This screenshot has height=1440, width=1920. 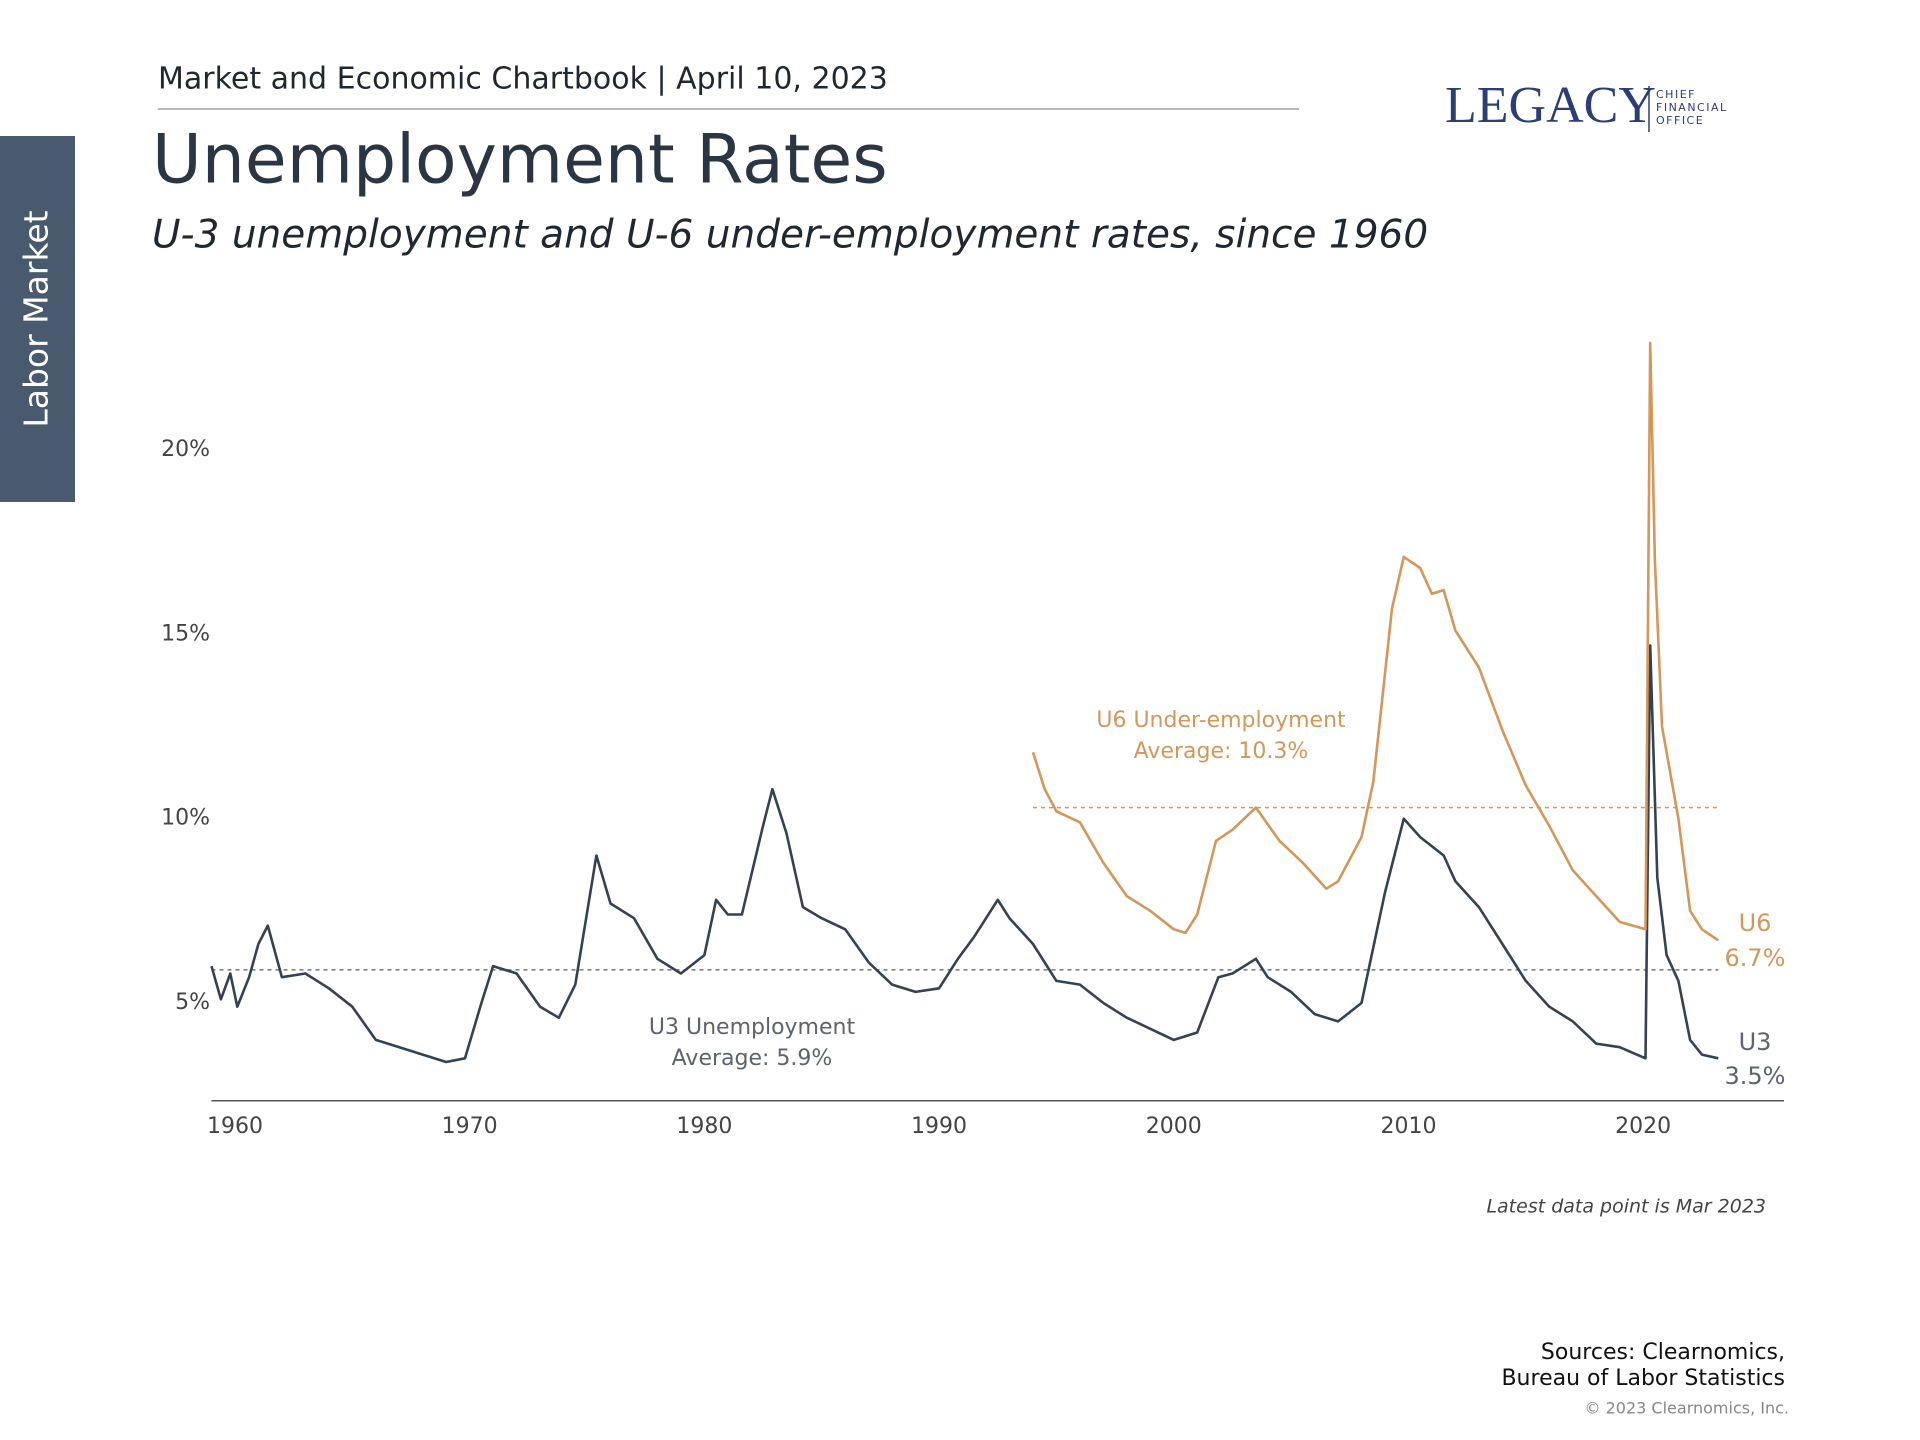 What do you see at coordinates (470, 1126) in the screenshot?
I see `x-tick-label: 1970` at bounding box center [470, 1126].